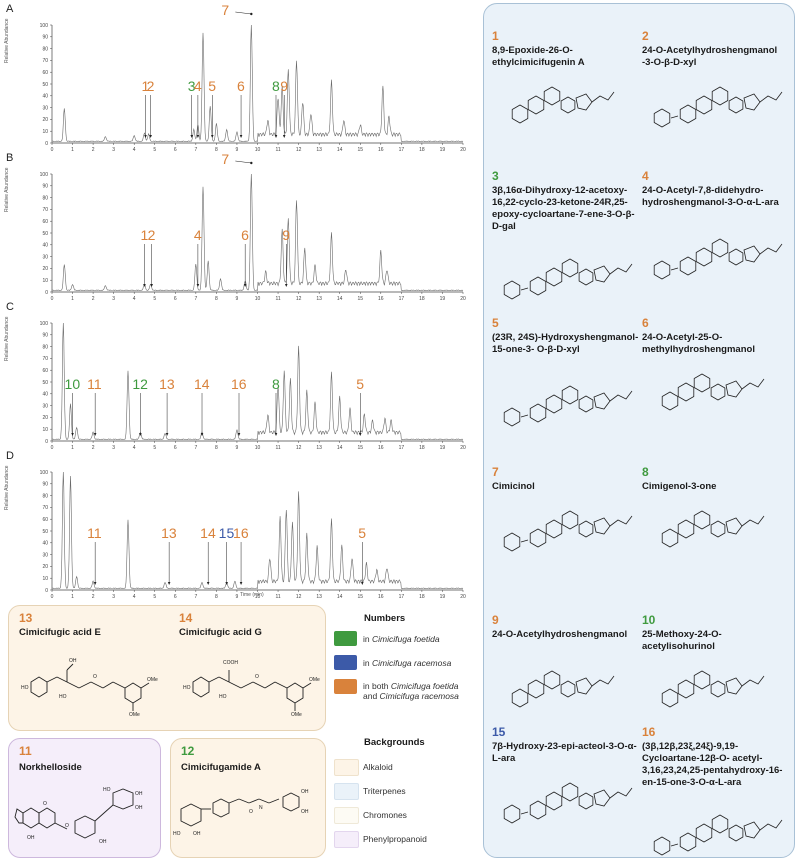 The image size is (800, 866). What do you see at coordinates (186, 618) in the screenshot?
I see `compound-14-number: 14` at bounding box center [186, 618].